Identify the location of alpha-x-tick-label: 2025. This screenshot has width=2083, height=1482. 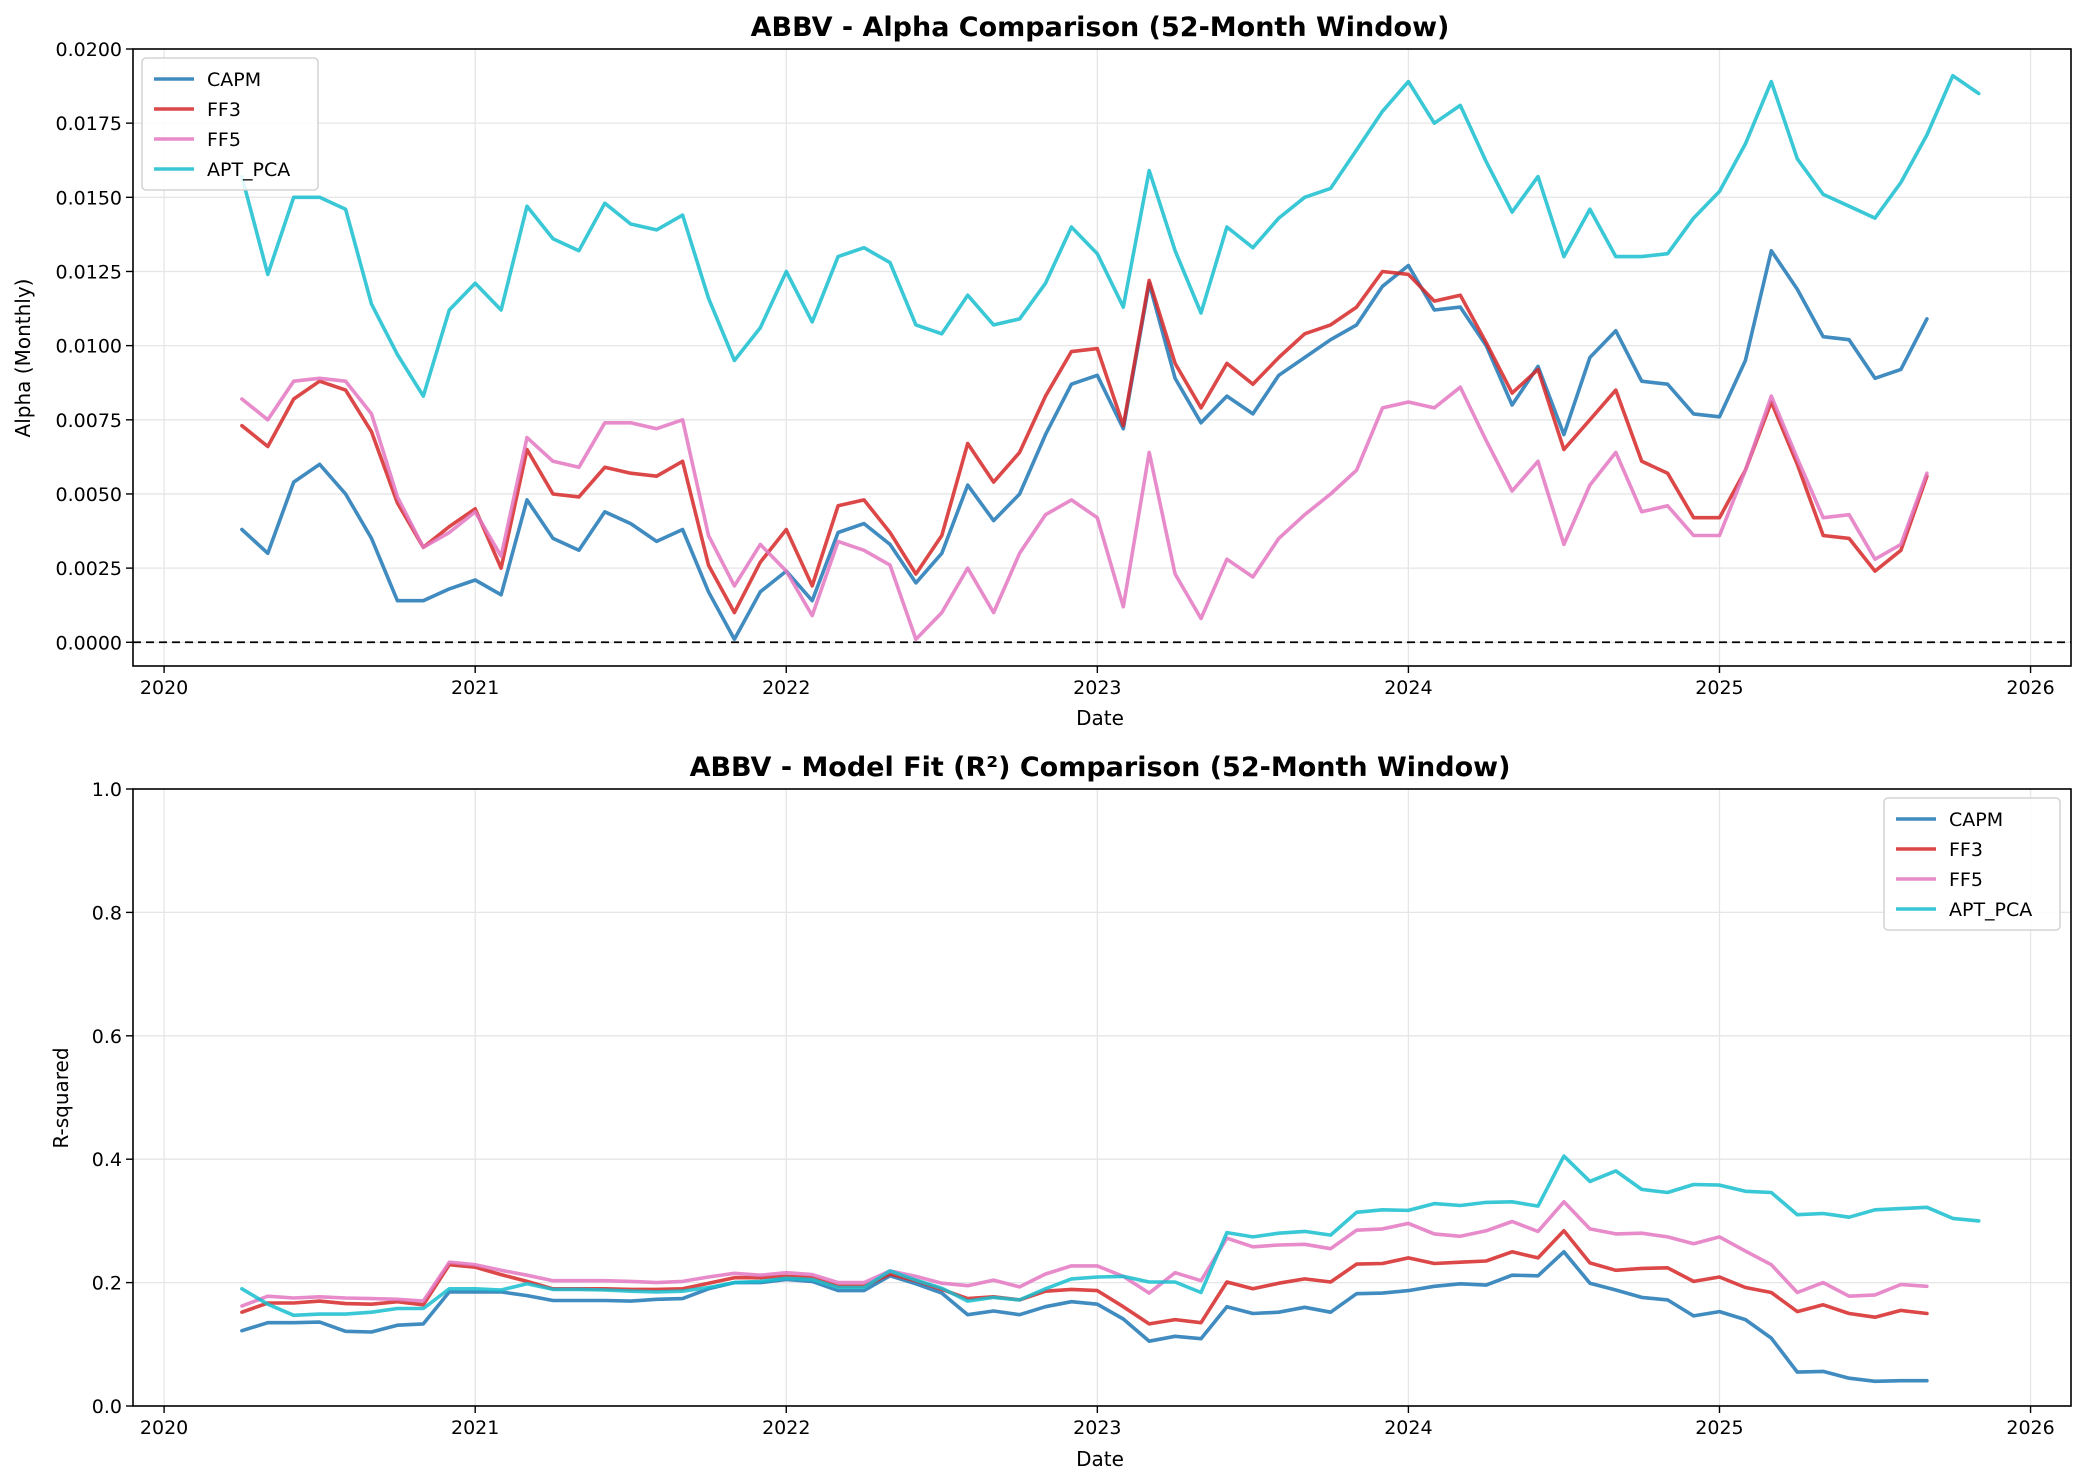
(1719, 688).